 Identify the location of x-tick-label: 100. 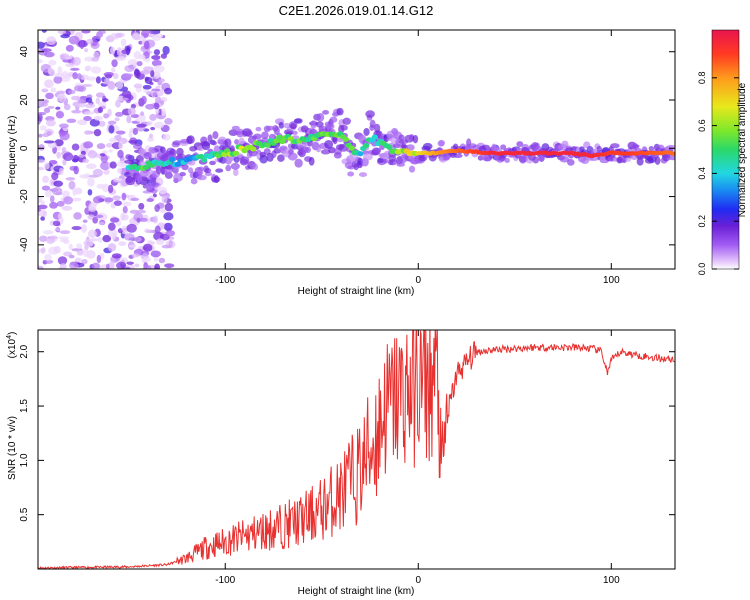
(611, 580).